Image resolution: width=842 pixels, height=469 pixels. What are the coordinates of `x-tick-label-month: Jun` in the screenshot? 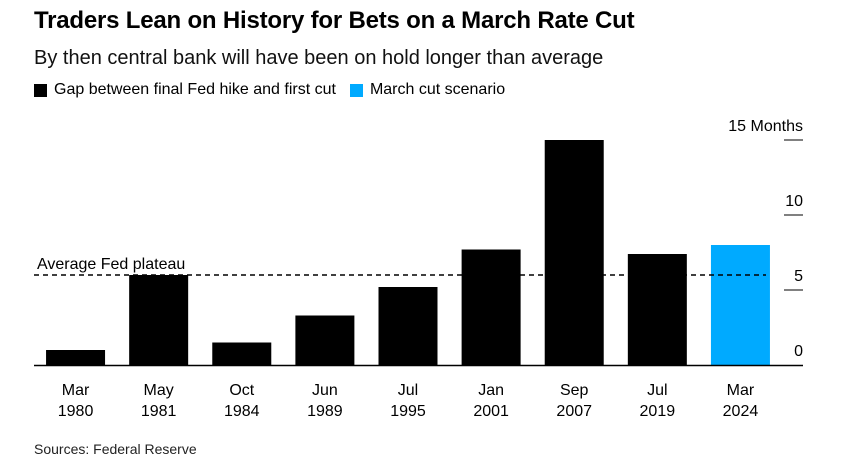 It's located at (325, 390).